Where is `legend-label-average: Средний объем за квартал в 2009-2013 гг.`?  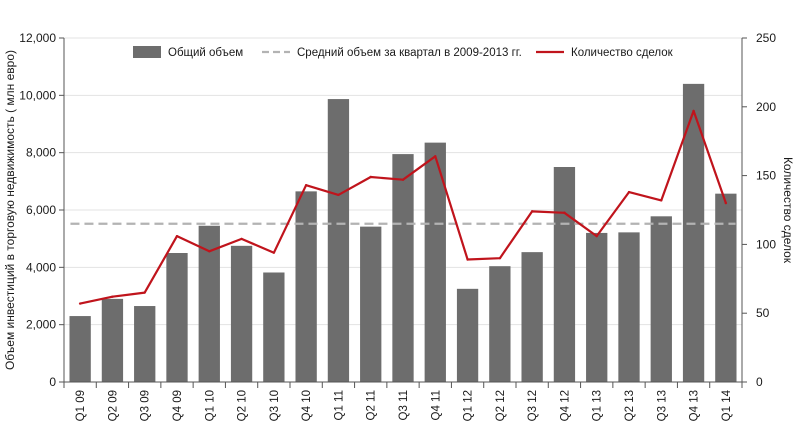 legend-label-average: Средний объем за квартал в 2009-2013 гг. is located at coordinates (409, 53).